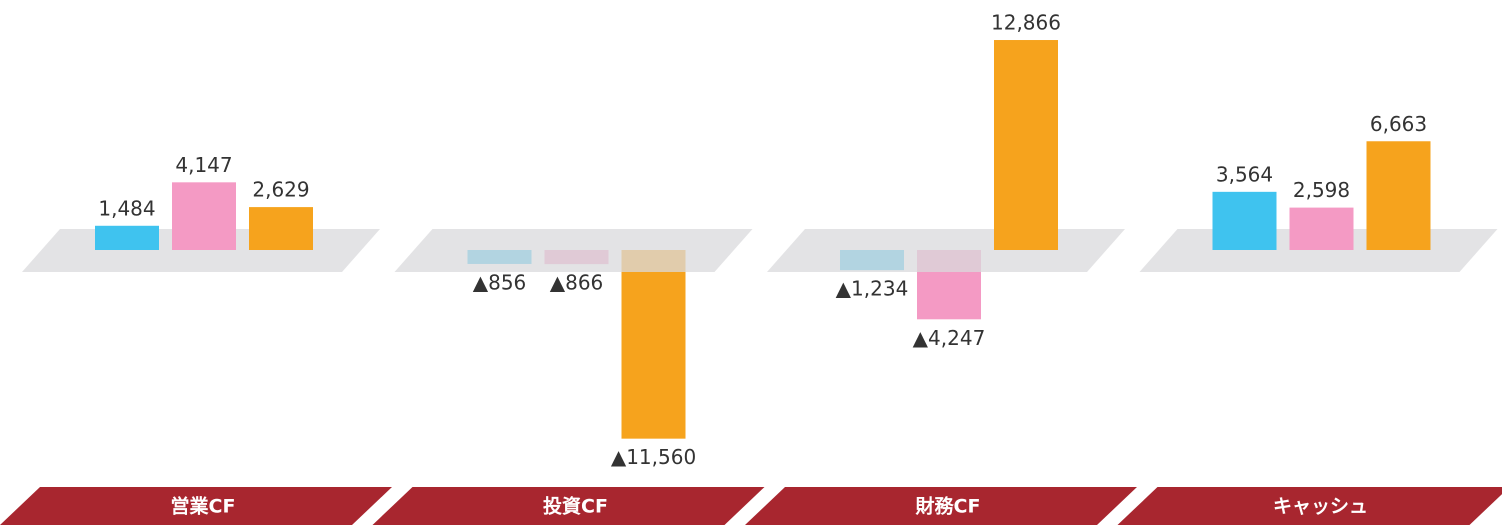 The image size is (1502, 525). I want to click on value-label: 2,629, so click(280, 190).